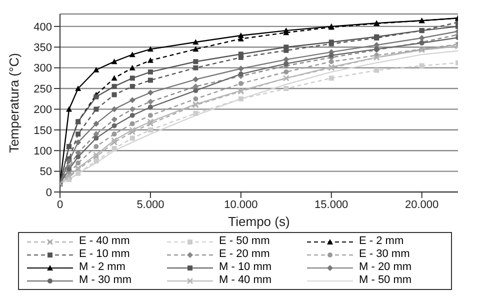 Image resolution: width=480 pixels, height=300 pixels. Describe the element at coordinates (384, 254) in the screenshot. I see `legend-label: E - 30 mm` at that location.